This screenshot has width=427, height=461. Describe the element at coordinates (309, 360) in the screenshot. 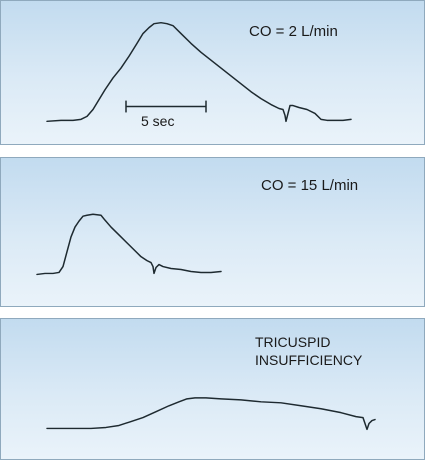

I see `panel-label-tricuspid-line-2: INSUFFICIENCY` at that location.